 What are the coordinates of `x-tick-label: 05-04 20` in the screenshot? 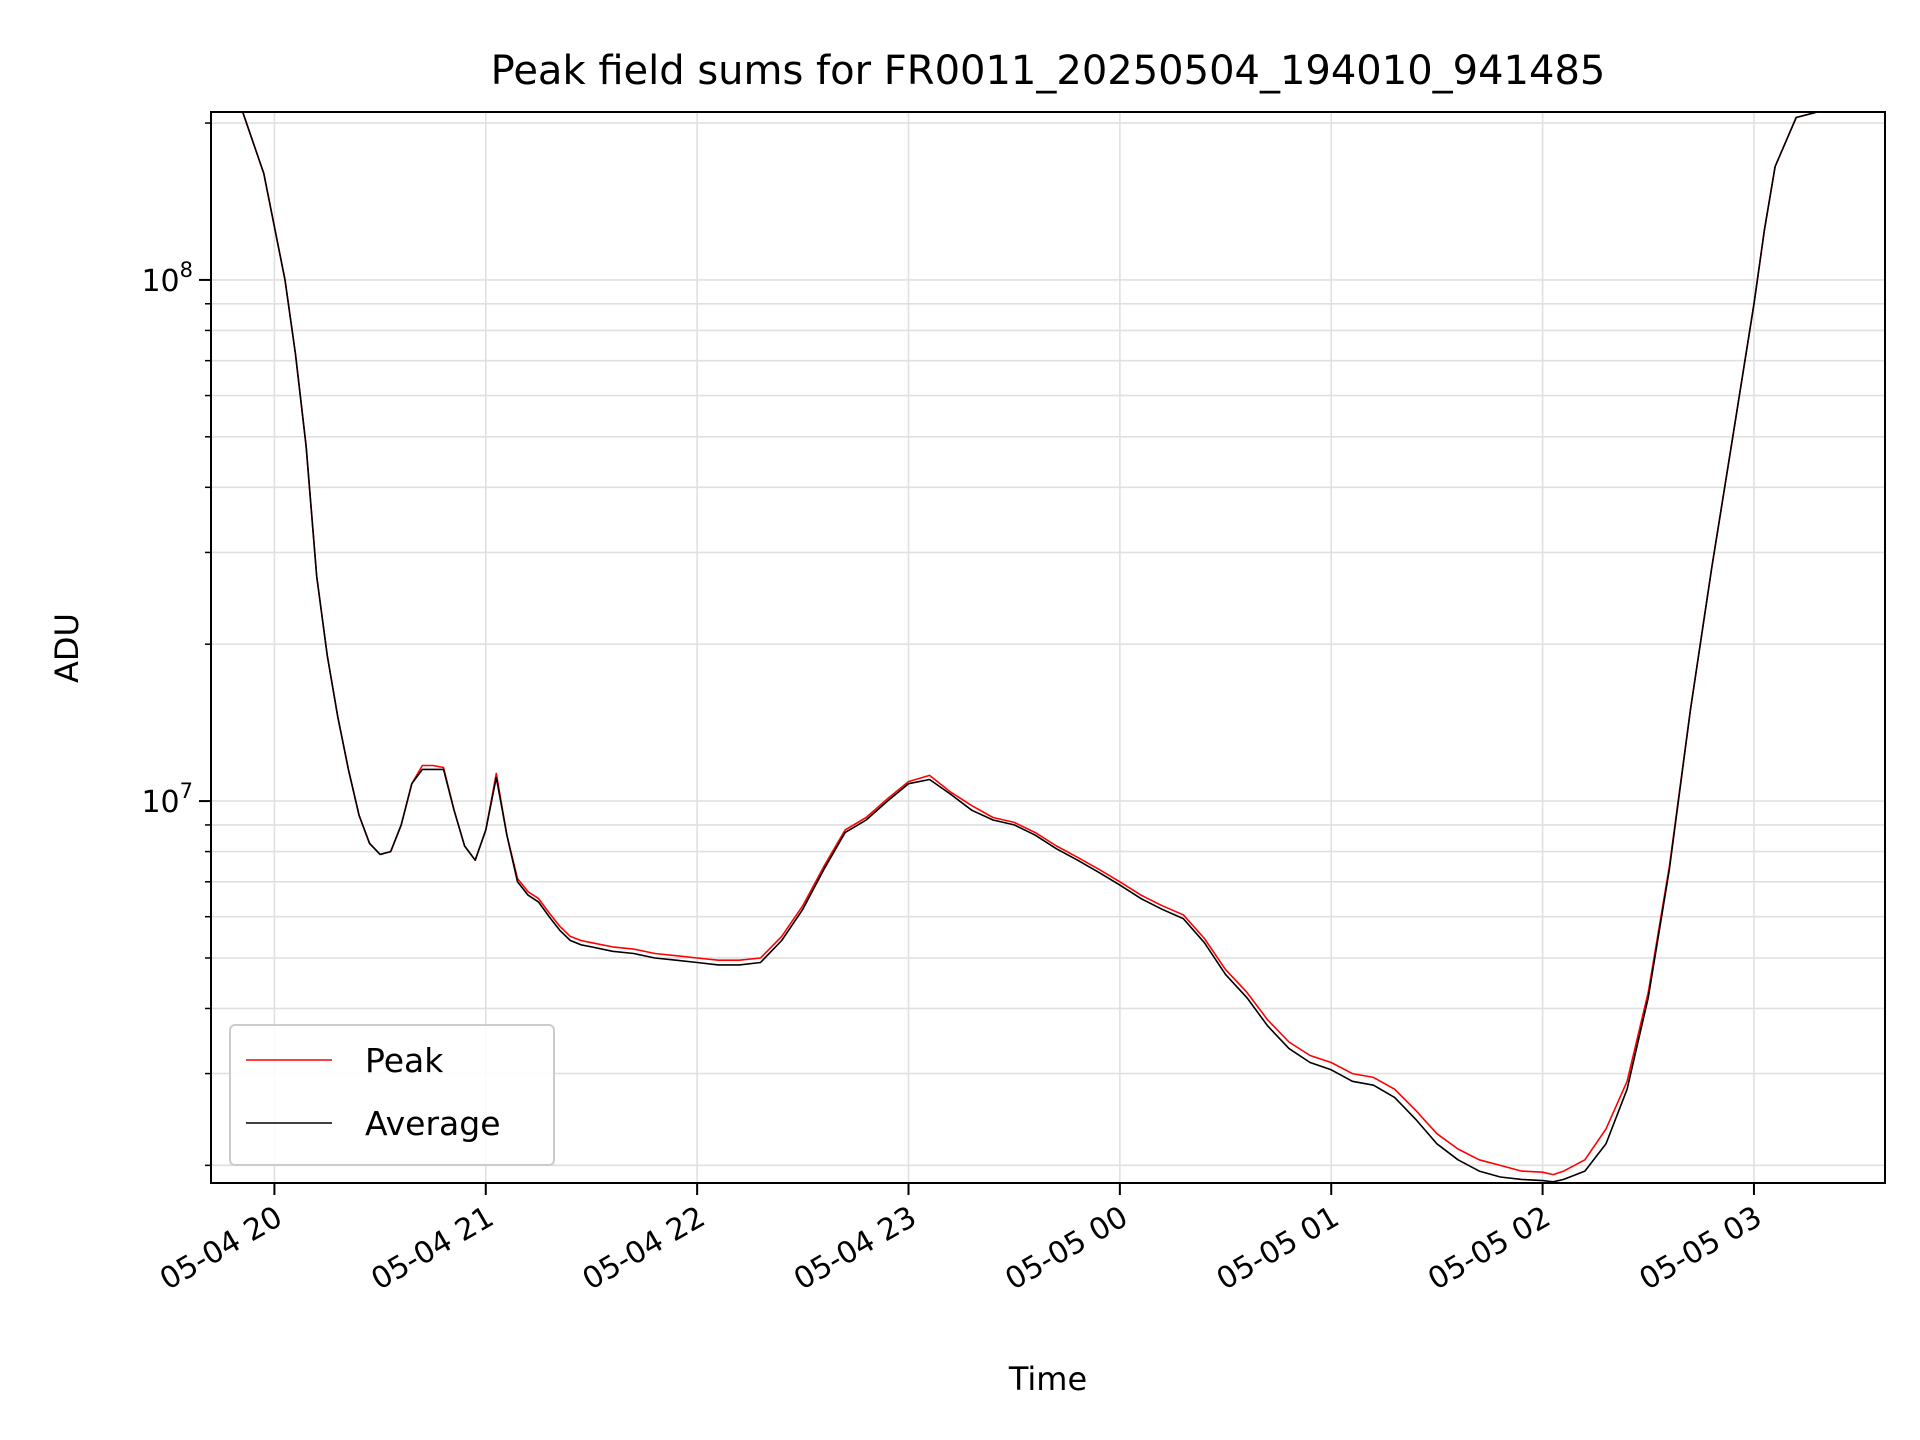 It's located at (221, 1249).